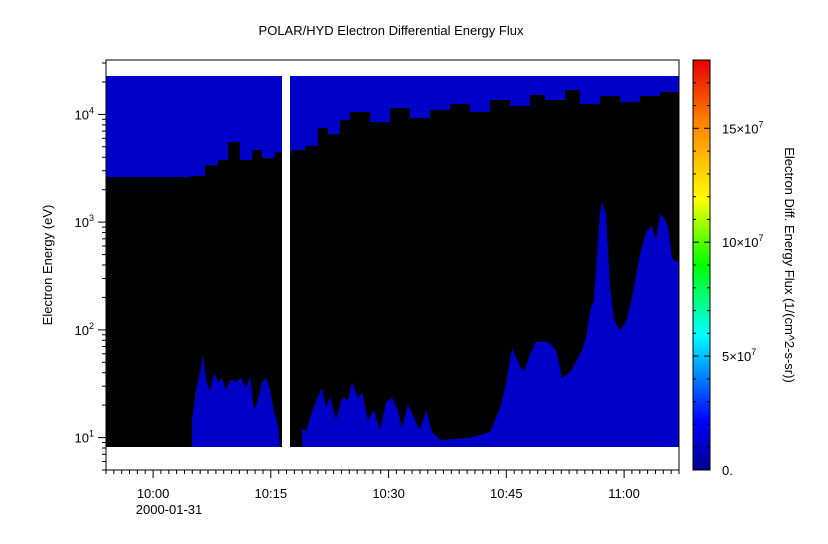  What do you see at coordinates (743, 127) in the screenshot?
I see `colorbar-tick-label: 15×107` at bounding box center [743, 127].